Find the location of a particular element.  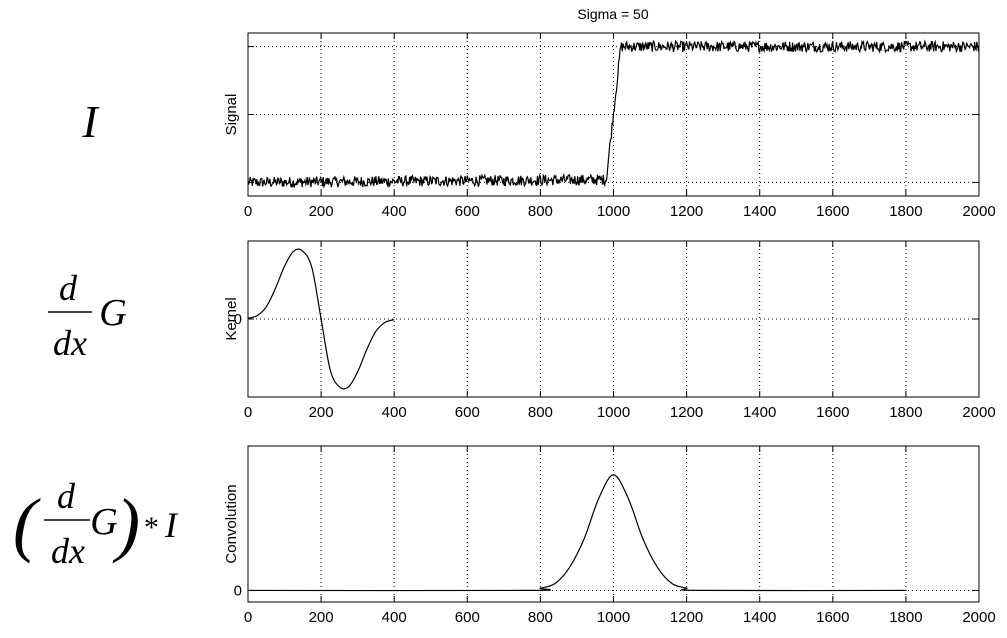

figure-title: Sigma = 50 is located at coordinates (612, 14).